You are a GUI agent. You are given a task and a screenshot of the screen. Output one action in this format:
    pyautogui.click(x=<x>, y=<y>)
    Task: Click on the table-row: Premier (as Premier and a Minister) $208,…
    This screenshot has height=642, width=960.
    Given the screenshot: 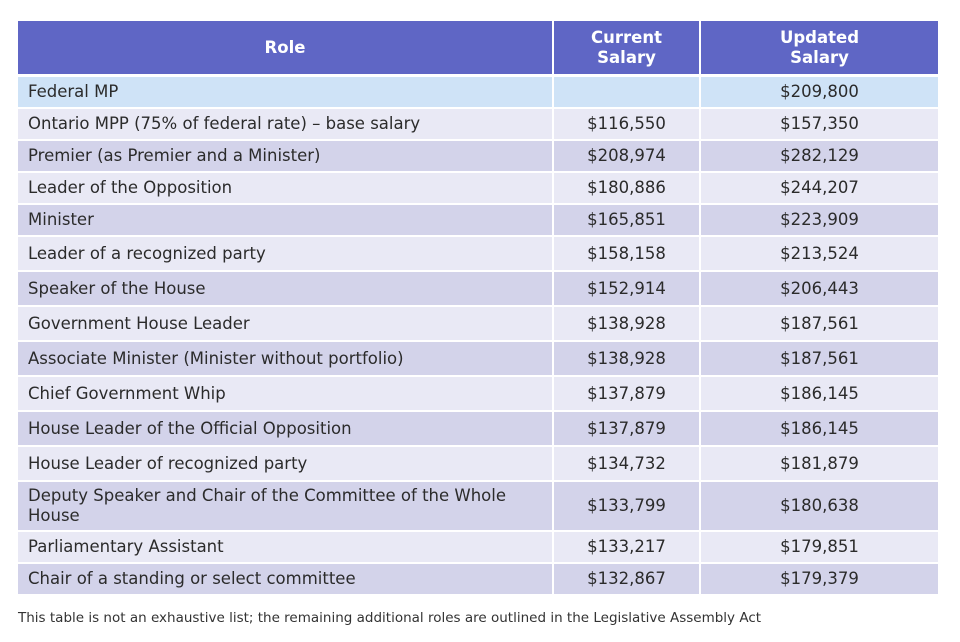 What is the action you would take?
    pyautogui.click(x=478, y=156)
    